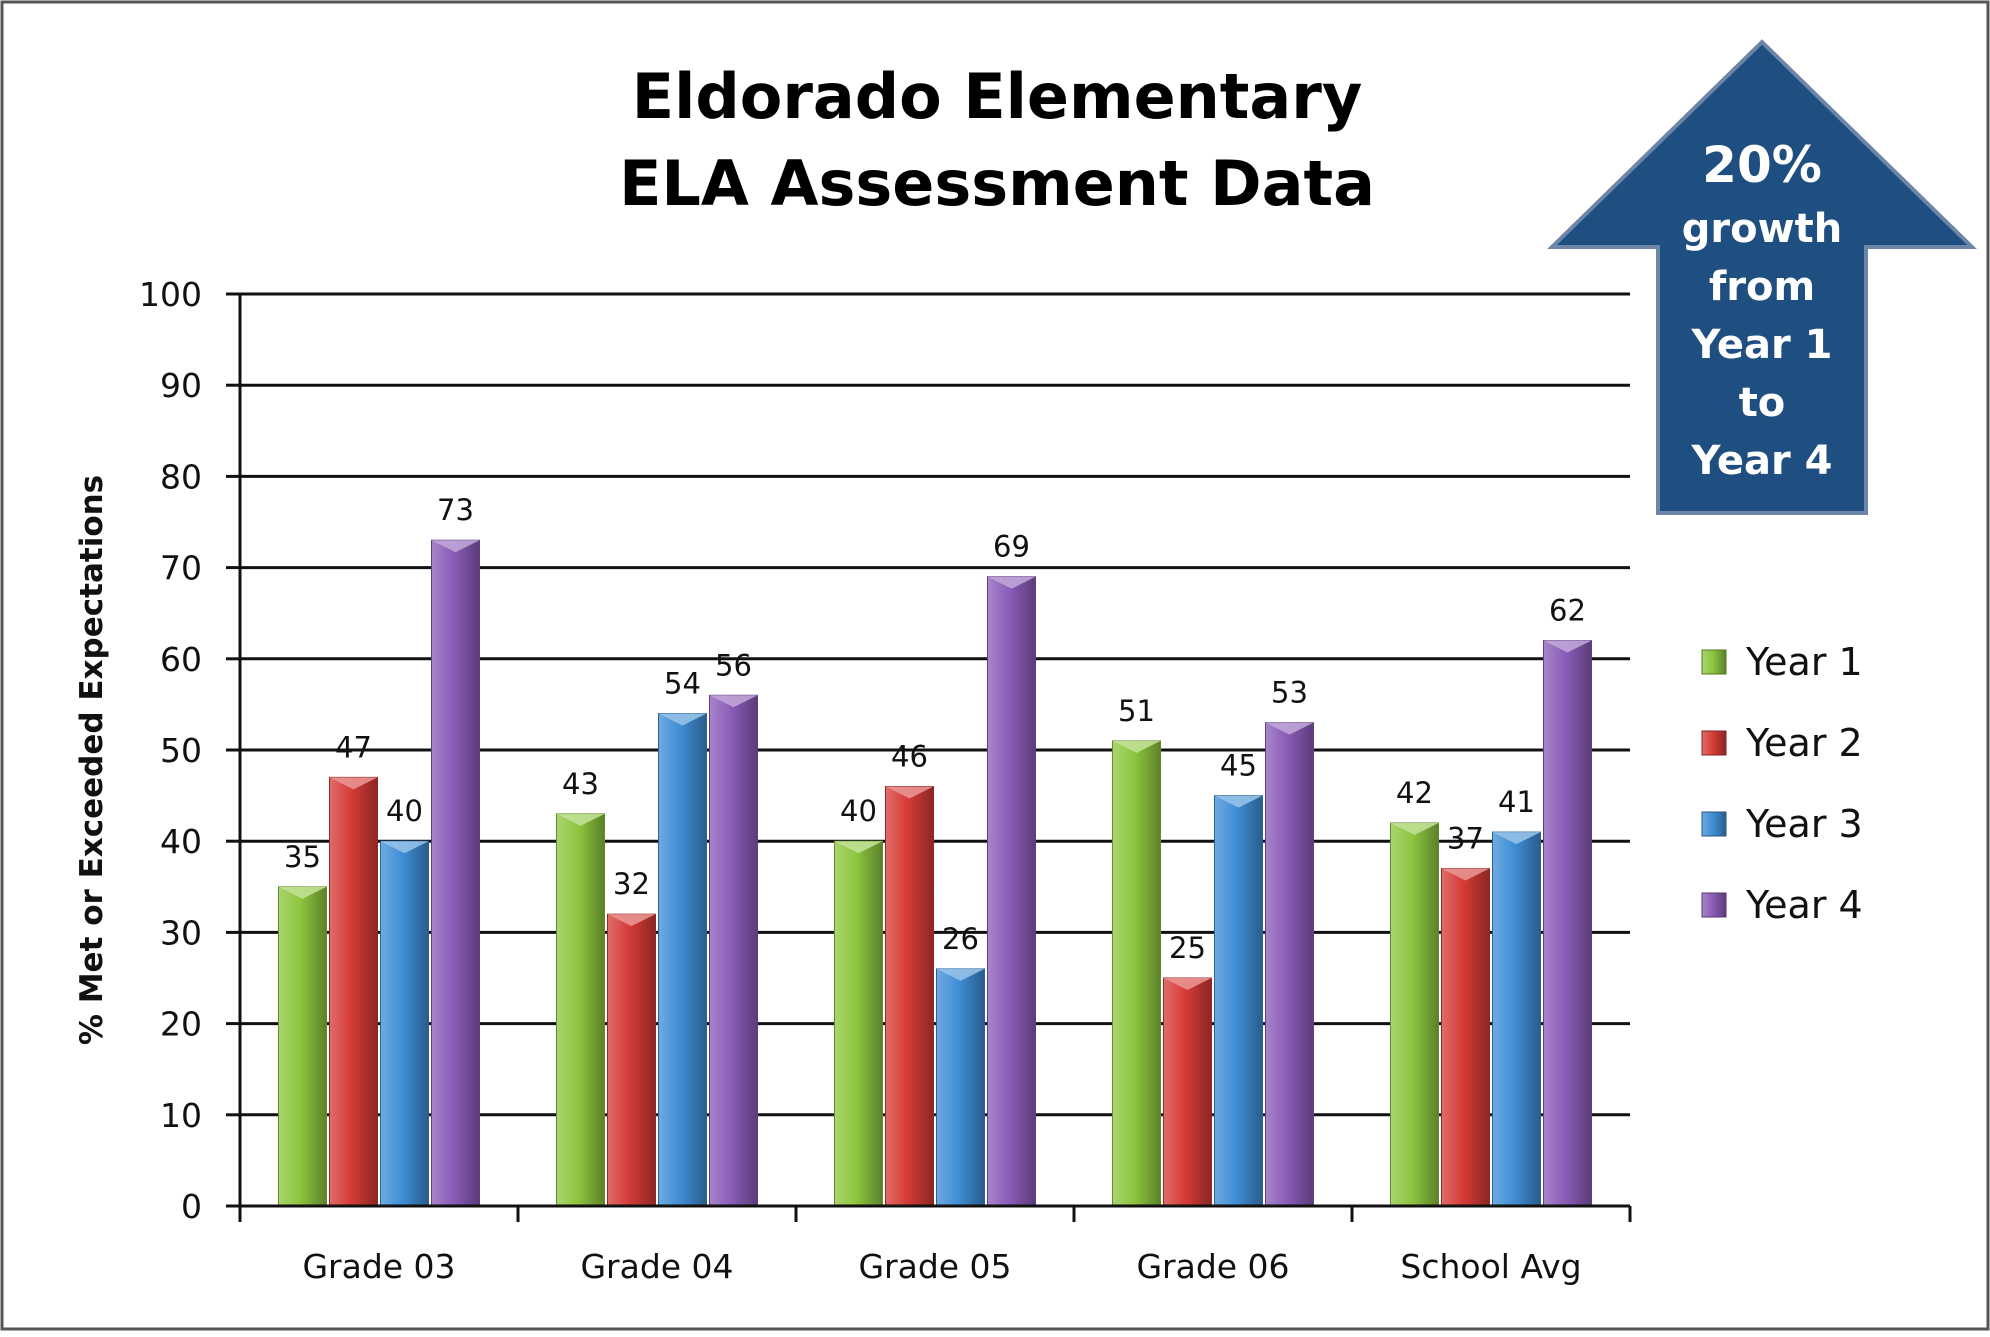  Describe the element at coordinates (378, 1266) in the screenshot. I see `x-tick-label: Grade 03` at that location.